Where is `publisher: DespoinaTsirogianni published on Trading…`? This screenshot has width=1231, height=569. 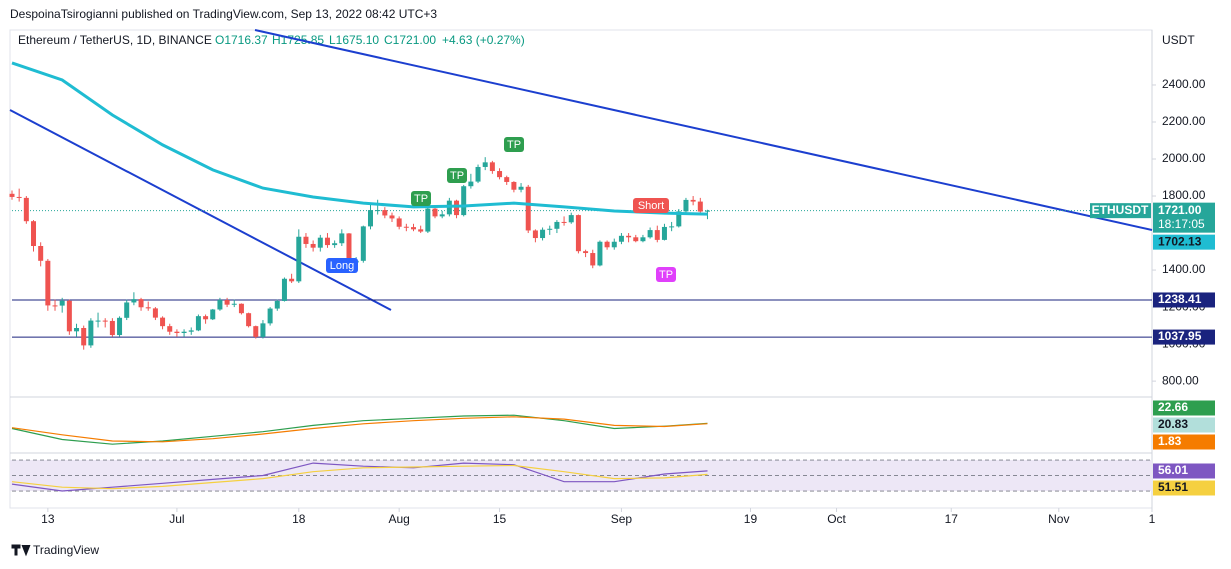
publisher: DespoinaTsirogianni published on Trading… is located at coordinates (223, 14).